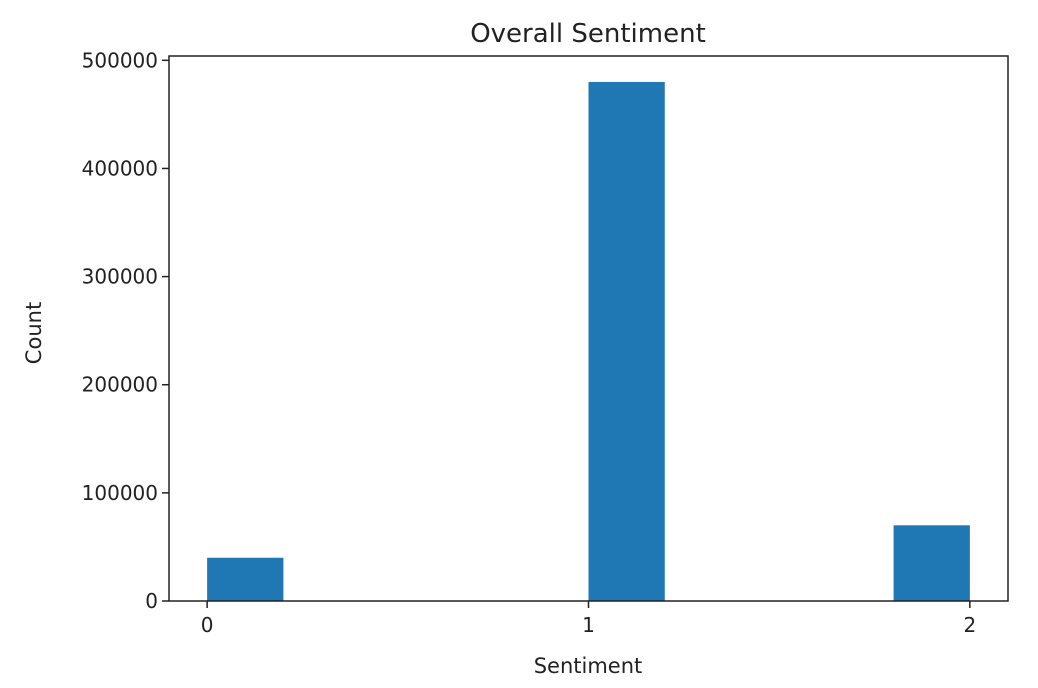 The width and height of the screenshot is (1038, 688). I want to click on x-axis-title: Sentiment, so click(588, 666).